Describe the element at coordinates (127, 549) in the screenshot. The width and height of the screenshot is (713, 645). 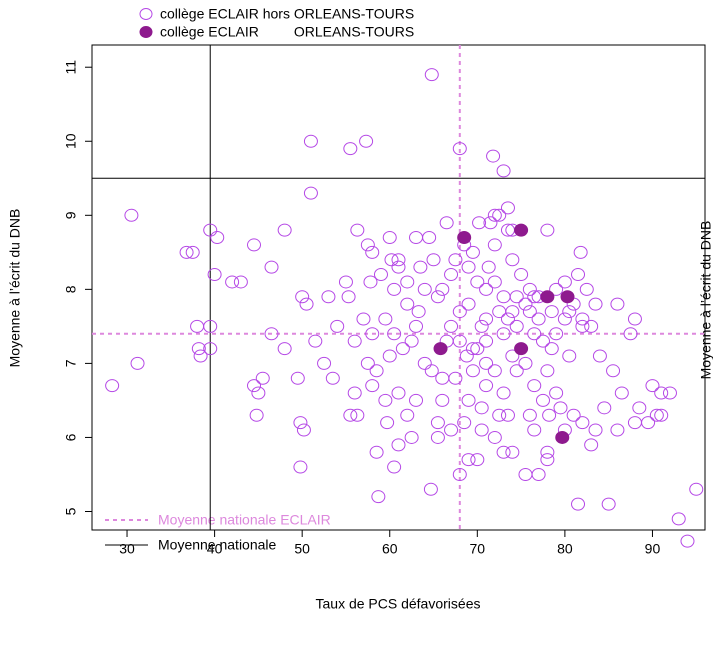
I see `x-tick-label: 30` at that location.